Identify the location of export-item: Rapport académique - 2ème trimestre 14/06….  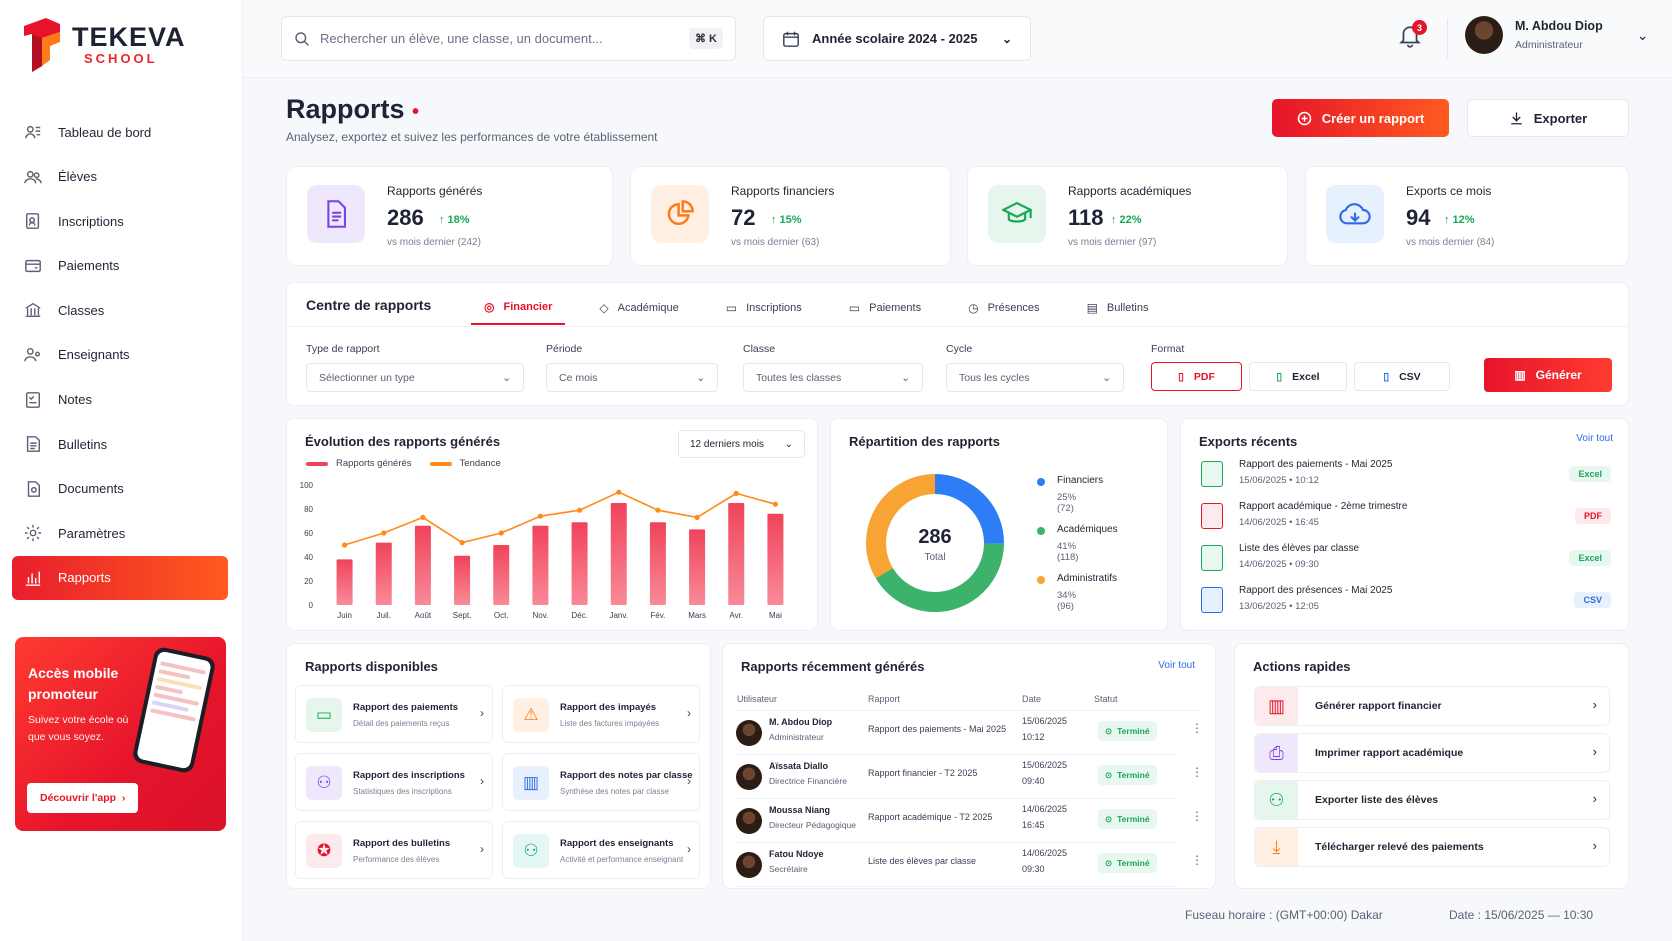
(1405, 521).